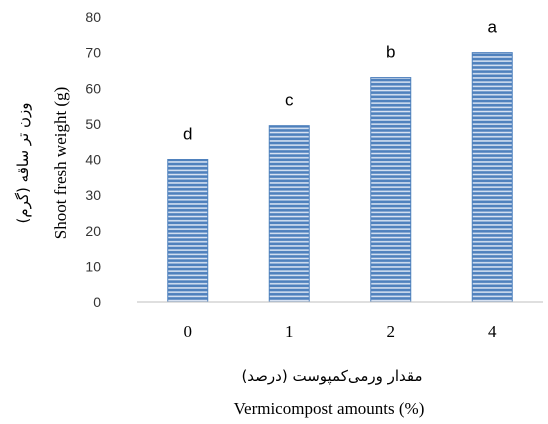 The image size is (548, 424). What do you see at coordinates (93, 266) in the screenshot?
I see `y-tick-label: 10` at bounding box center [93, 266].